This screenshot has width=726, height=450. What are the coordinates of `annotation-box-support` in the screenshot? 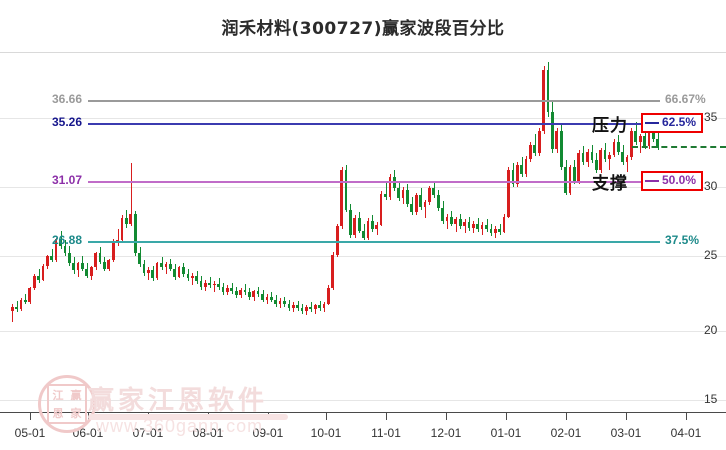 It's located at (672, 181).